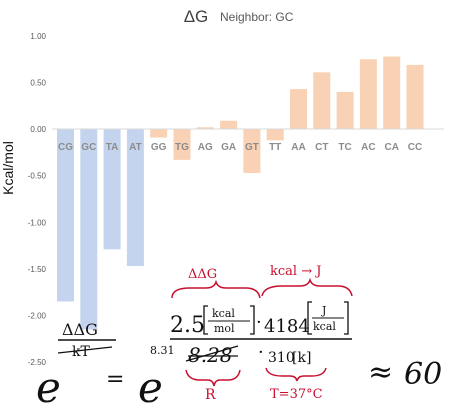  Describe the element at coordinates (328, 318) in the screenshot. I see `bracket-j-kcal` at that location.